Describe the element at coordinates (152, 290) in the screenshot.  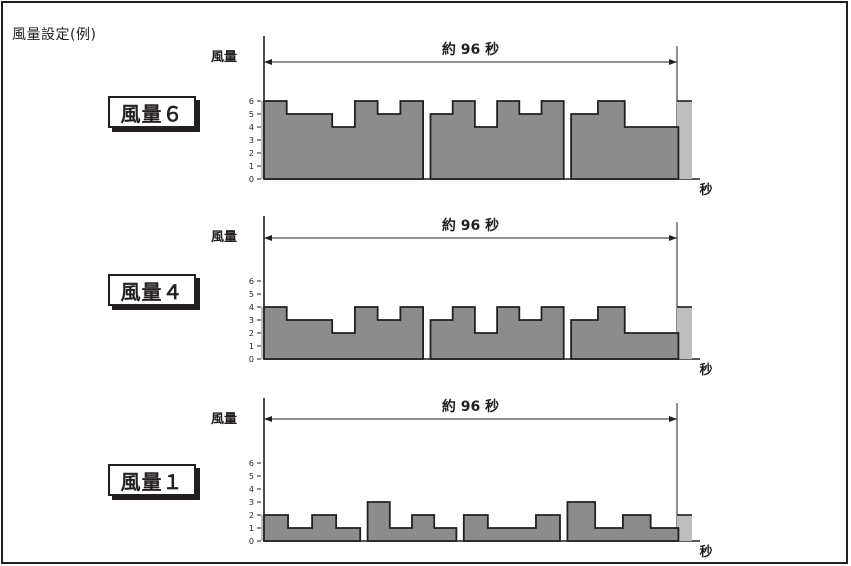
I see `level-4-label: 風量４` at that location.